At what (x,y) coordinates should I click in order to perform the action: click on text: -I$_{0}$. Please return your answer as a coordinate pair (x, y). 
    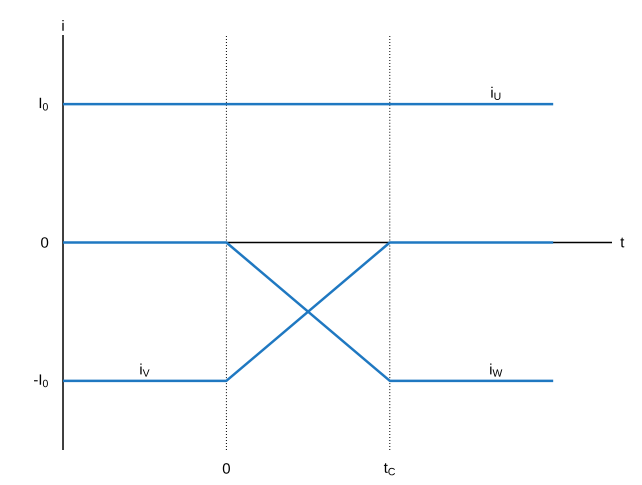
    Looking at the image, I should click on (41, 381).